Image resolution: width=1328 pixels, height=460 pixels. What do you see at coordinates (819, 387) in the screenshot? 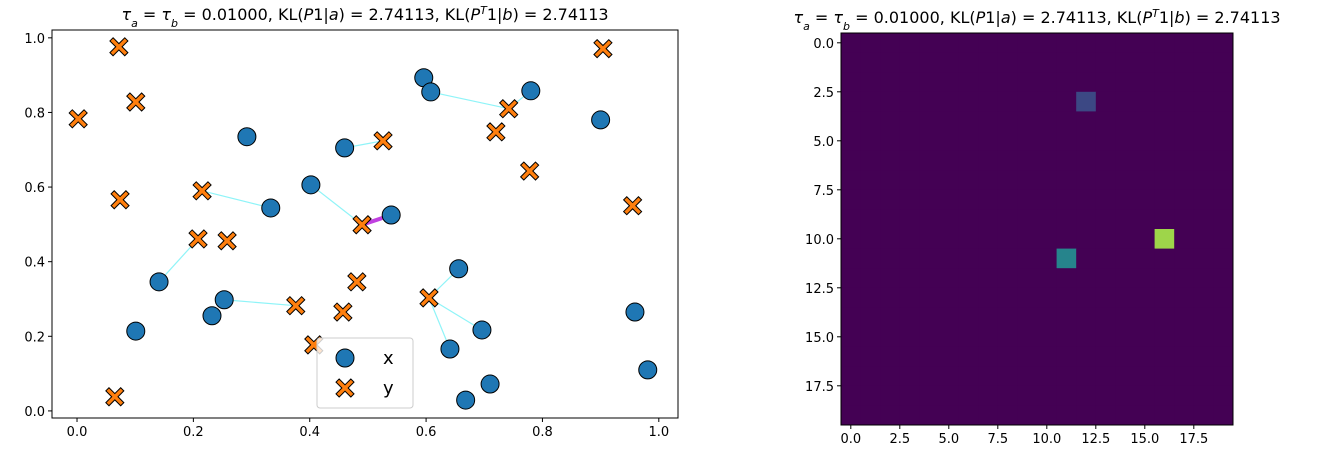
I see `y-tick-label: 17.5` at bounding box center [819, 387].